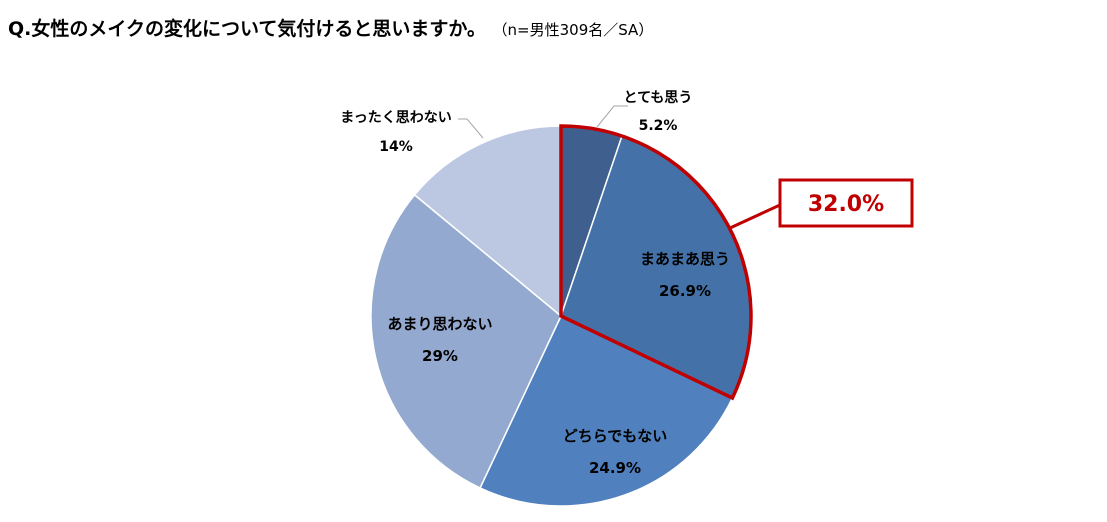 The image size is (1107, 522). What do you see at coordinates (685, 259) in the screenshot?
I see `slice-label-somewhat: まあまあ思う` at bounding box center [685, 259].